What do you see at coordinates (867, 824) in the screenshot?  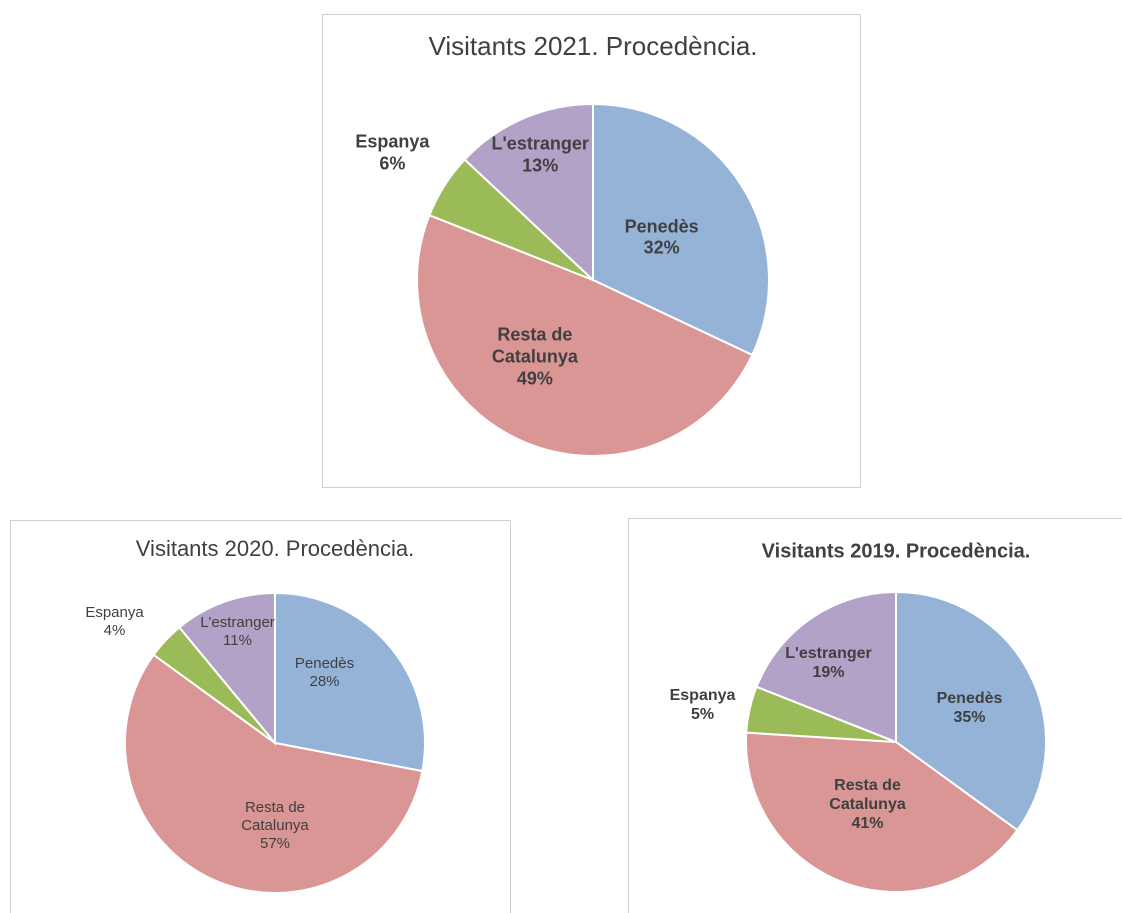 I see `slice-value: 41%` at bounding box center [867, 824].